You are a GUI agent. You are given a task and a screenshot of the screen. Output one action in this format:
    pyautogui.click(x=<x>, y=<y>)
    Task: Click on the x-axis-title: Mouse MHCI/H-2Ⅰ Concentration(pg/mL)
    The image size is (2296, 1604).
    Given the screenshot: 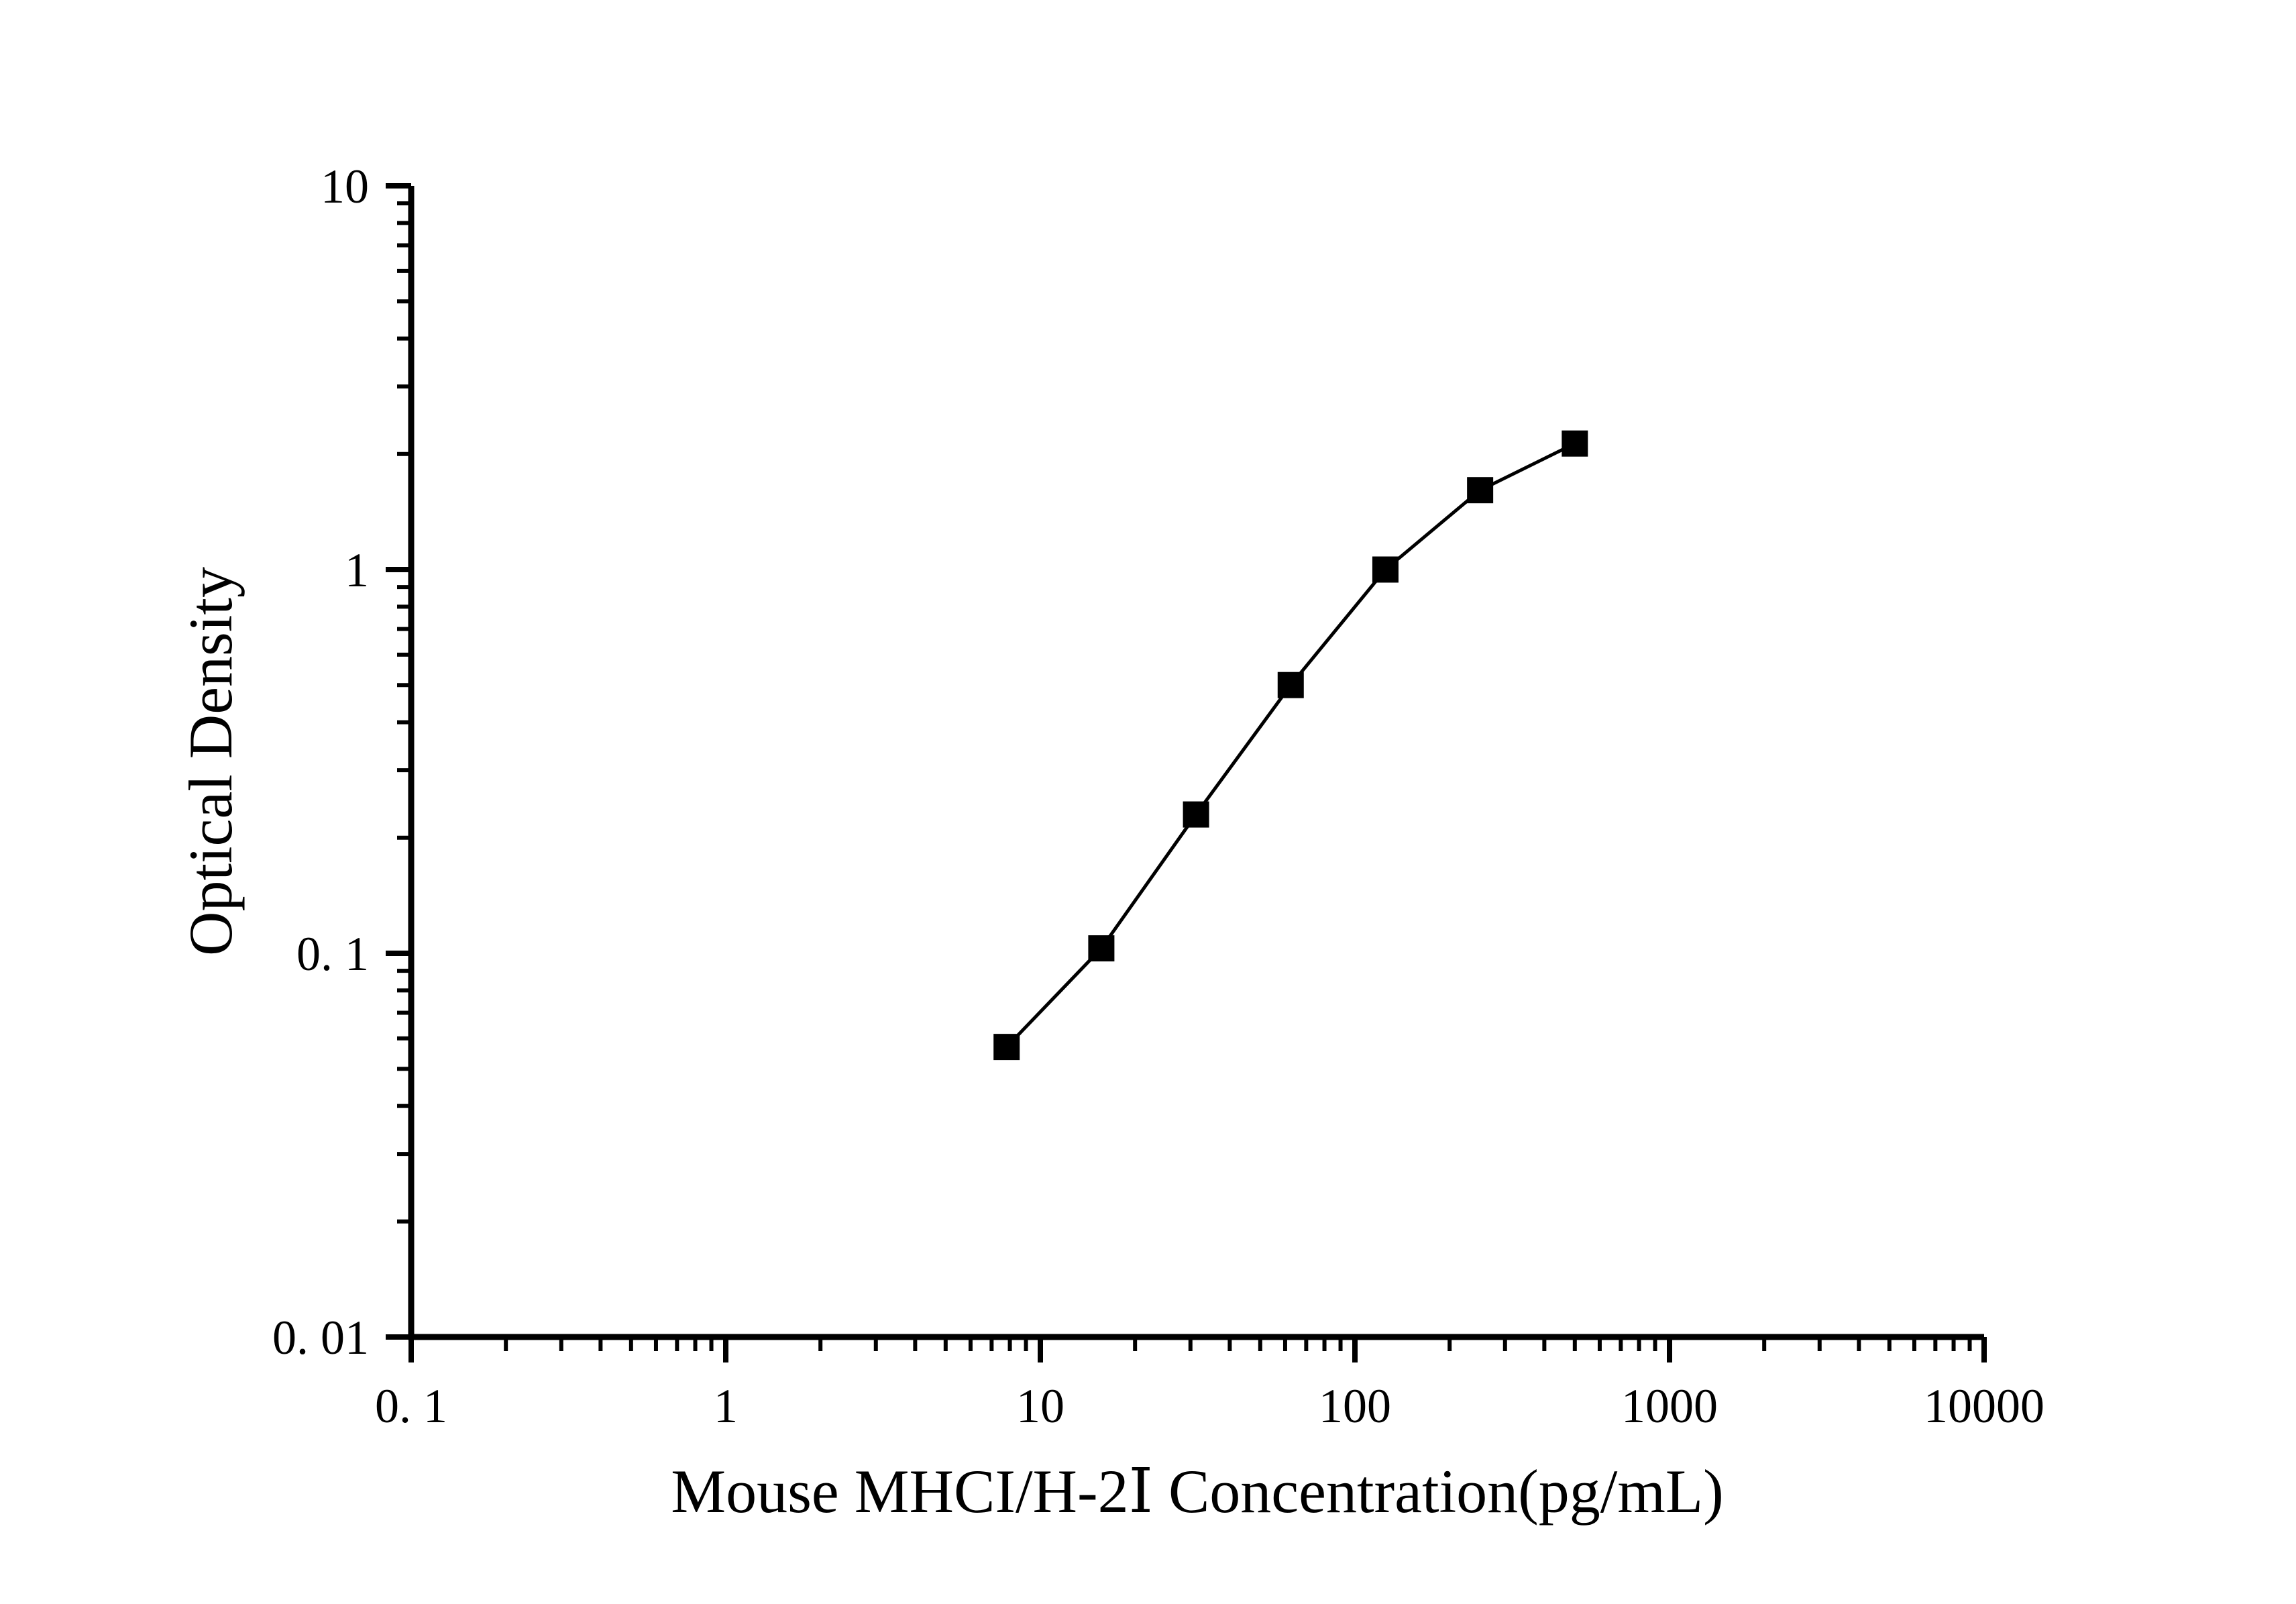 What is the action you would take?
    pyautogui.click(x=1197, y=1491)
    